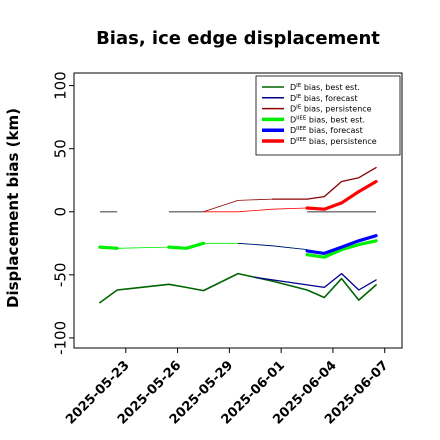  I want to click on legend-label: DIIEE bias, best est., so click(327, 119).